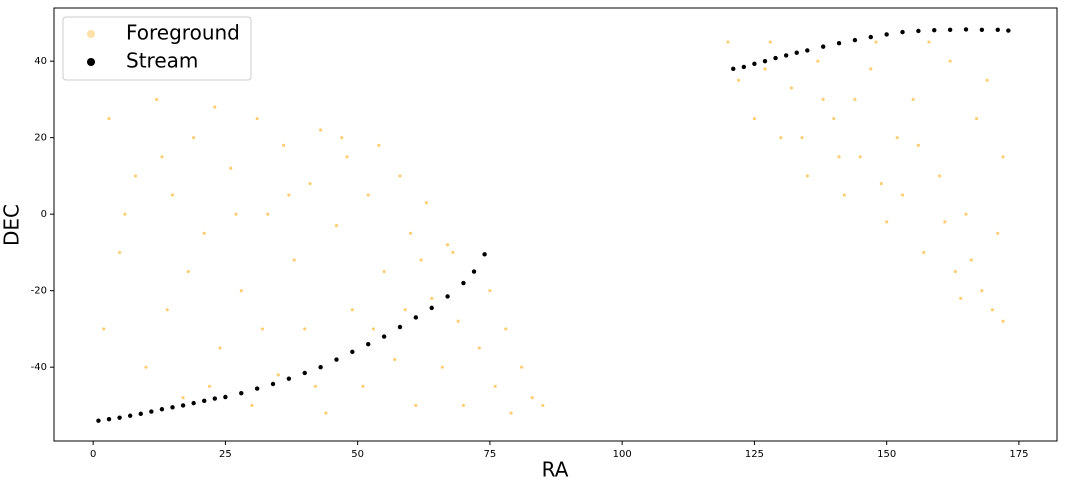 Image resolution: width=1066 pixels, height=483 pixels. What do you see at coordinates (40, 138) in the screenshot?
I see `y-tick-label: 20` at bounding box center [40, 138].